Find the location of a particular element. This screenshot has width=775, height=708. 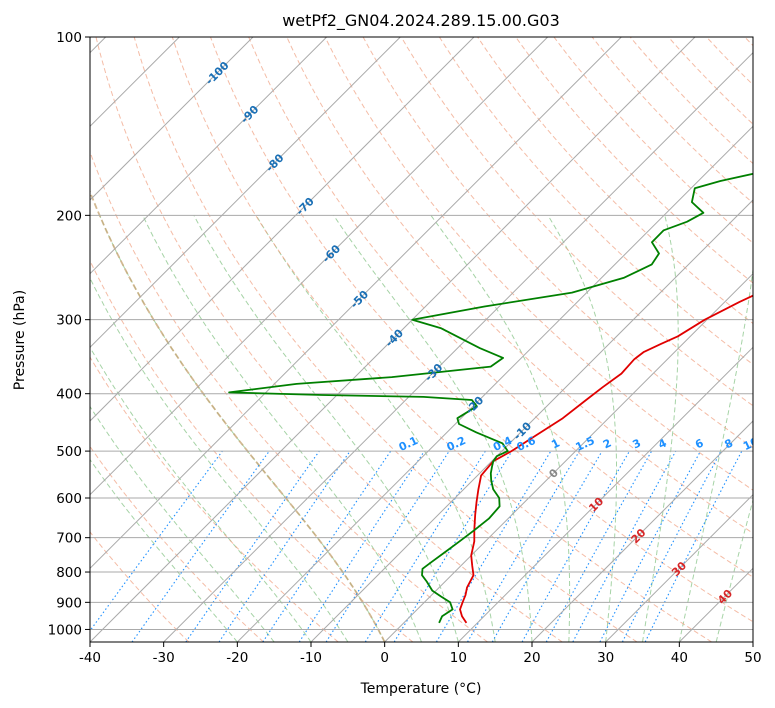

y-tick-label: 600 is located at coordinates (69, 499).